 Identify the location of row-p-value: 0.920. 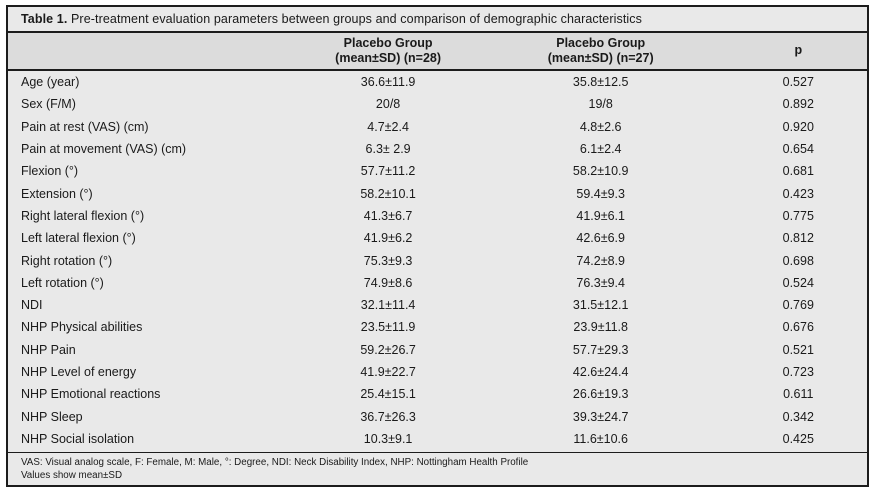
(798, 126).